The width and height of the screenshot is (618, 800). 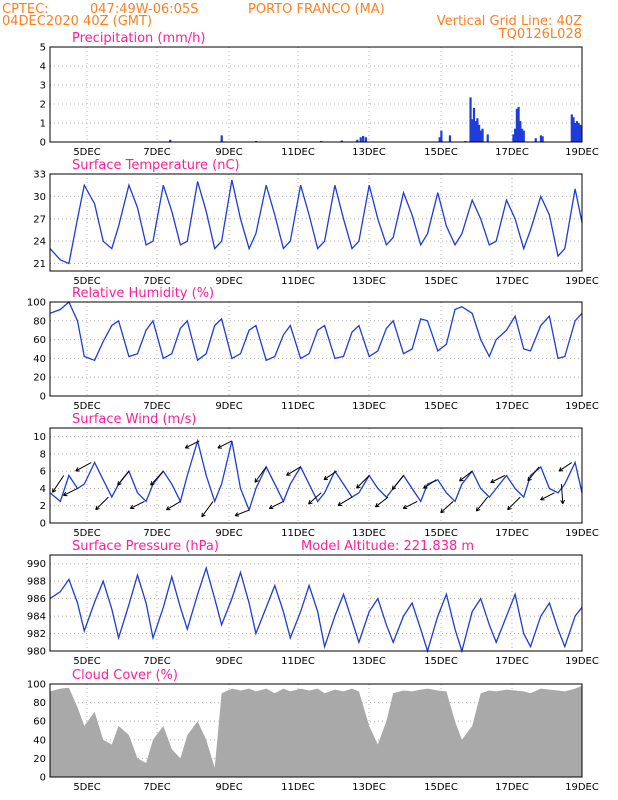 What do you see at coordinates (316, 331) in the screenshot?
I see `humidity-line` at bounding box center [316, 331].